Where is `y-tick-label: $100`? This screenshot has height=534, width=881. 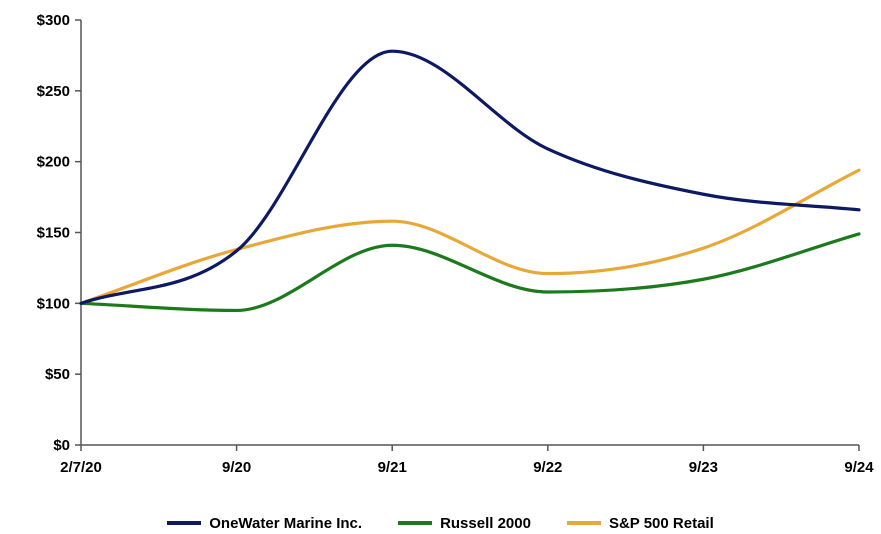
y-tick-label: $100 is located at coordinates (53, 303).